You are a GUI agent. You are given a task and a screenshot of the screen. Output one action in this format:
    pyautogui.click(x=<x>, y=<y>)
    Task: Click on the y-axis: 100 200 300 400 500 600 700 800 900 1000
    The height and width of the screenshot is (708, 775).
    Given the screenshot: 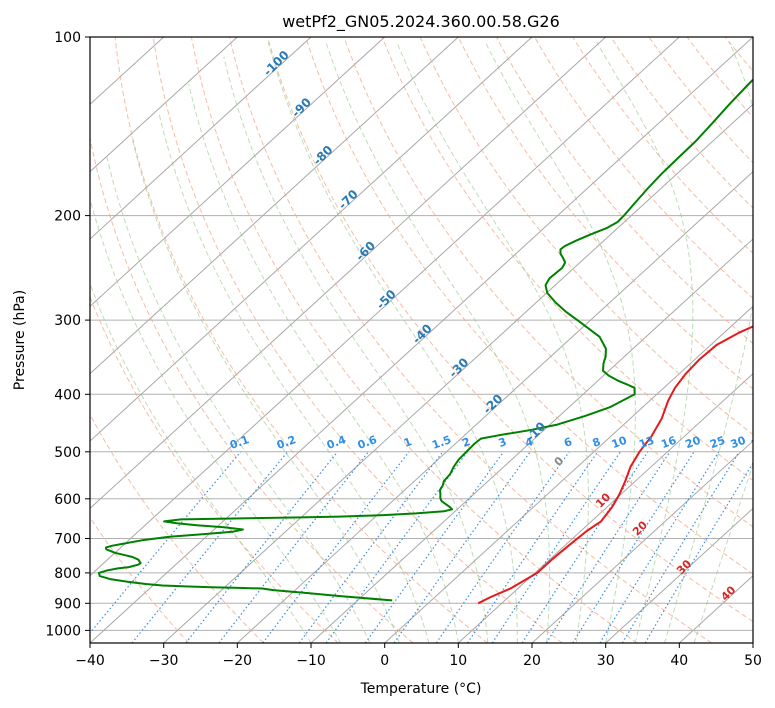 What is the action you would take?
    pyautogui.click(x=67, y=334)
    